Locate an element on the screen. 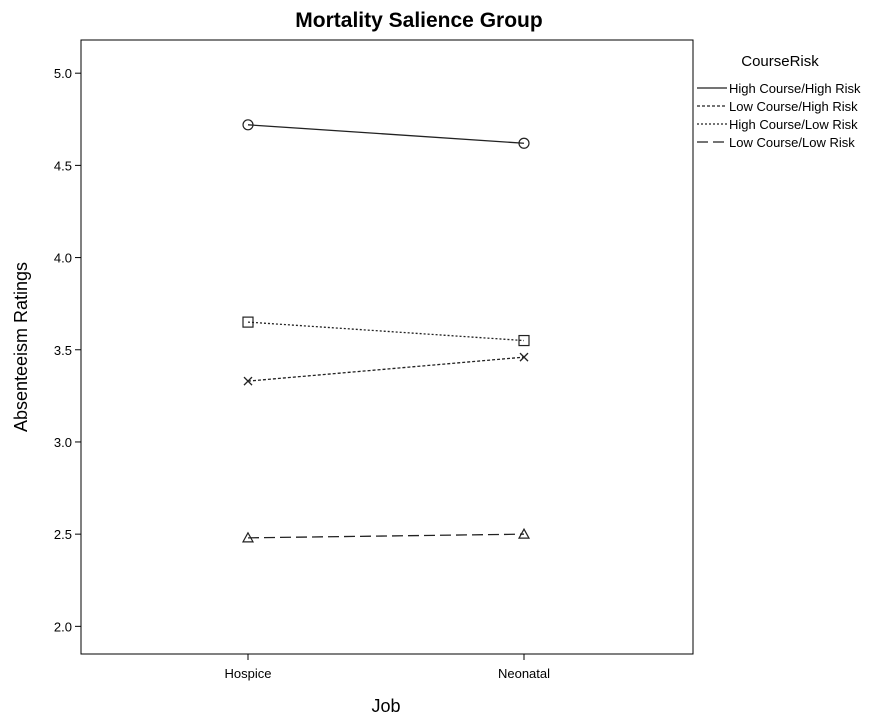 The width and height of the screenshot is (892, 717). y-tick-label: 3.5 is located at coordinates (63, 350).